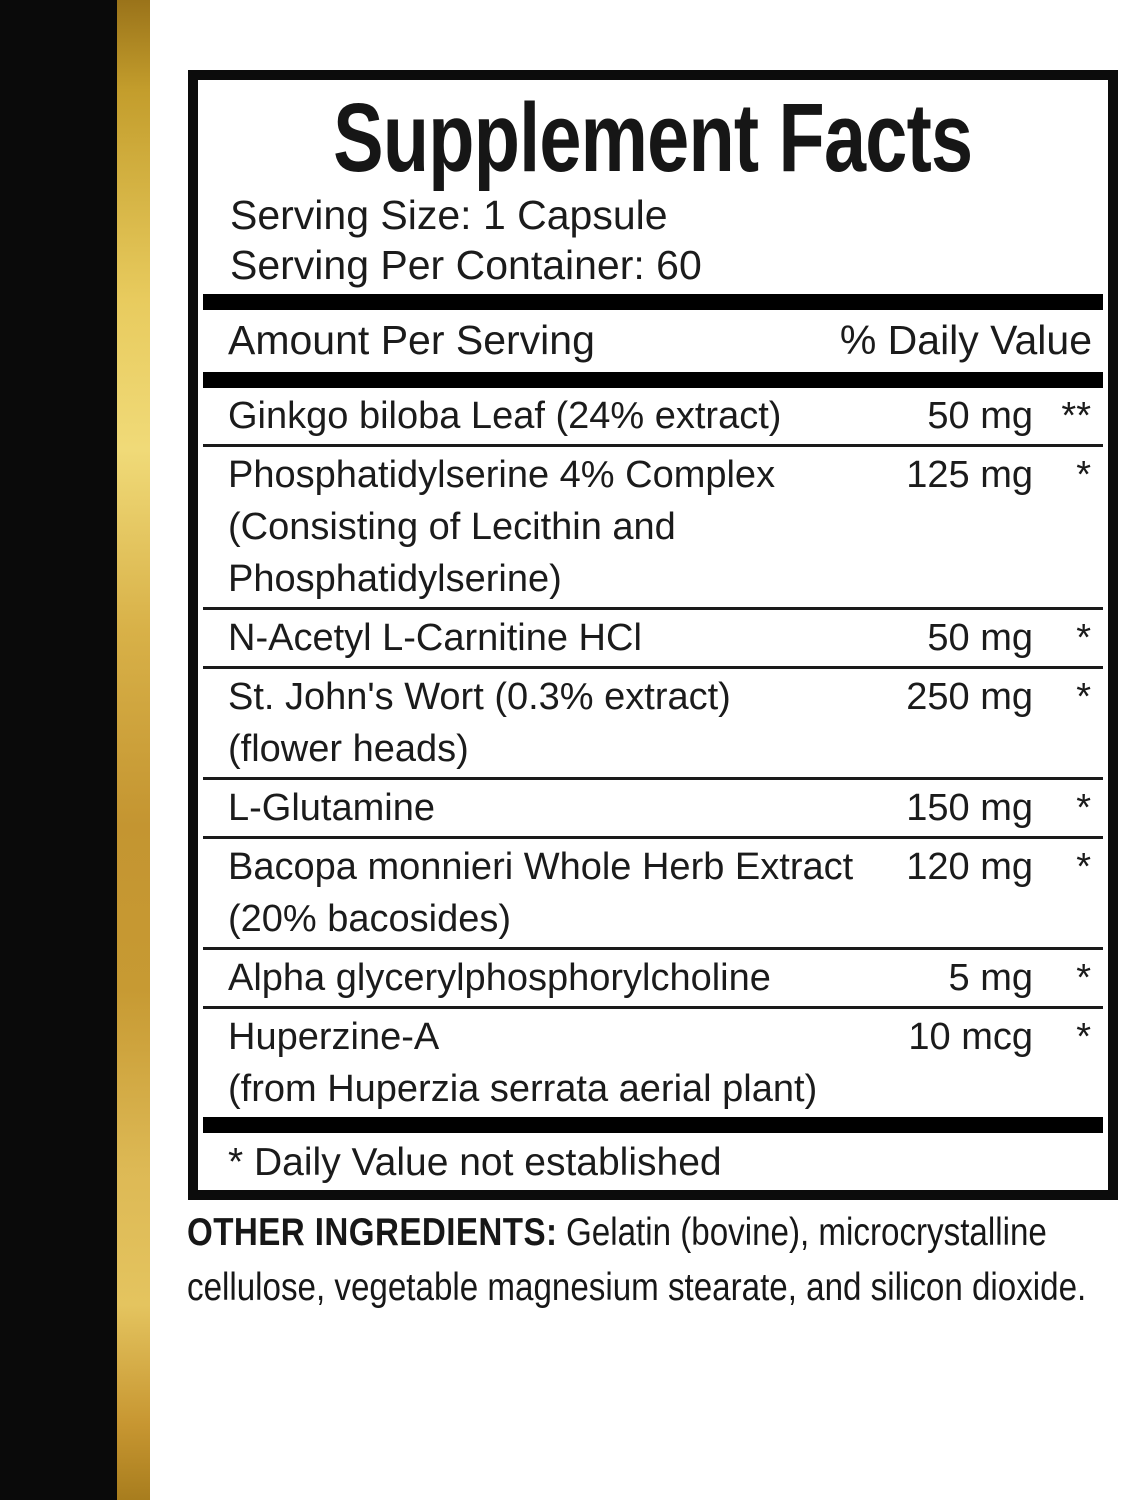  Describe the element at coordinates (653, 380) in the screenshot. I see `thick-divider-header` at that location.